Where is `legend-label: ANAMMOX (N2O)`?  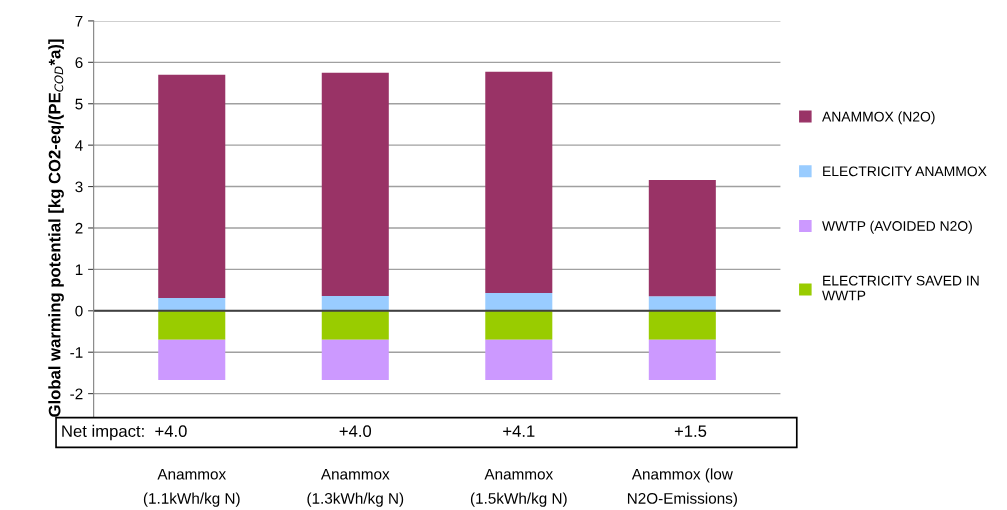 legend-label: ANAMMOX (N2O) is located at coordinates (878, 118).